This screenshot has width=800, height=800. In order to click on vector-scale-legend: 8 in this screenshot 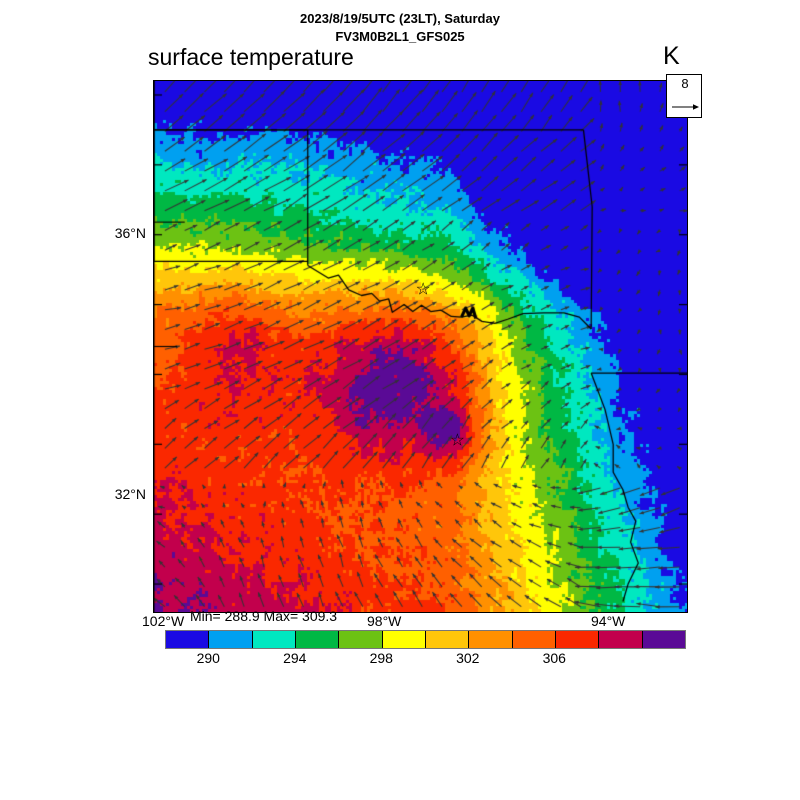, I will do `click(684, 96)`.